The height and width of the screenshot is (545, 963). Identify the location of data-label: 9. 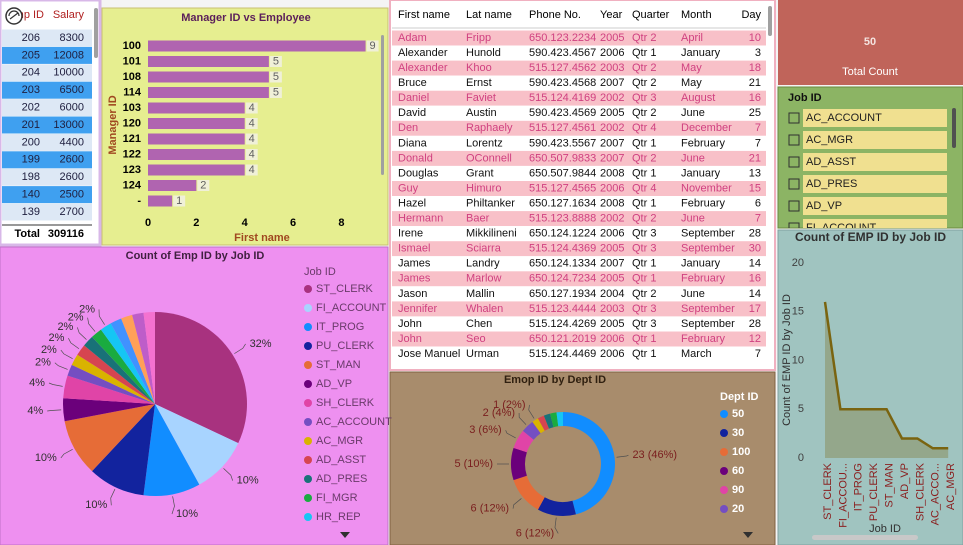
(373, 46).